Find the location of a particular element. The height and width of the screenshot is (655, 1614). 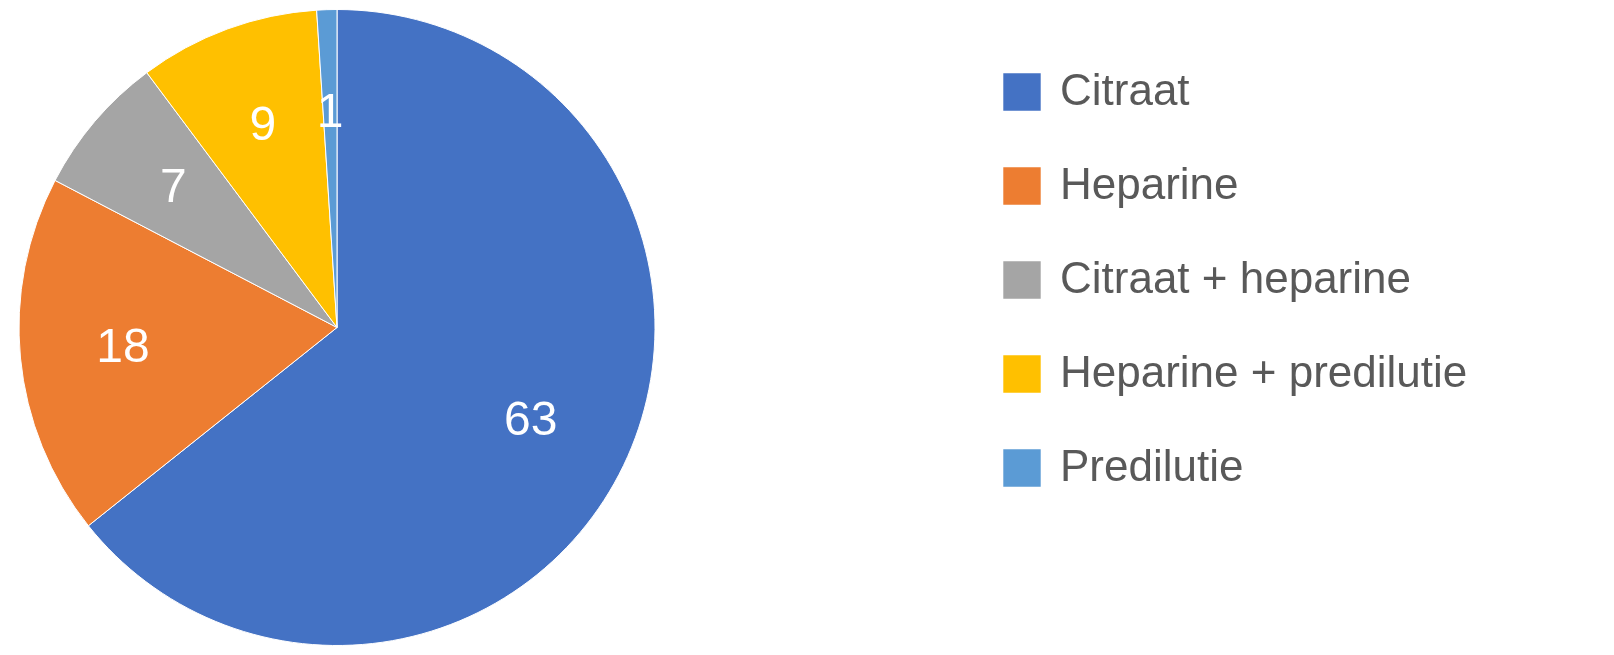

legend-label: Heparine is located at coordinates (1149, 183).